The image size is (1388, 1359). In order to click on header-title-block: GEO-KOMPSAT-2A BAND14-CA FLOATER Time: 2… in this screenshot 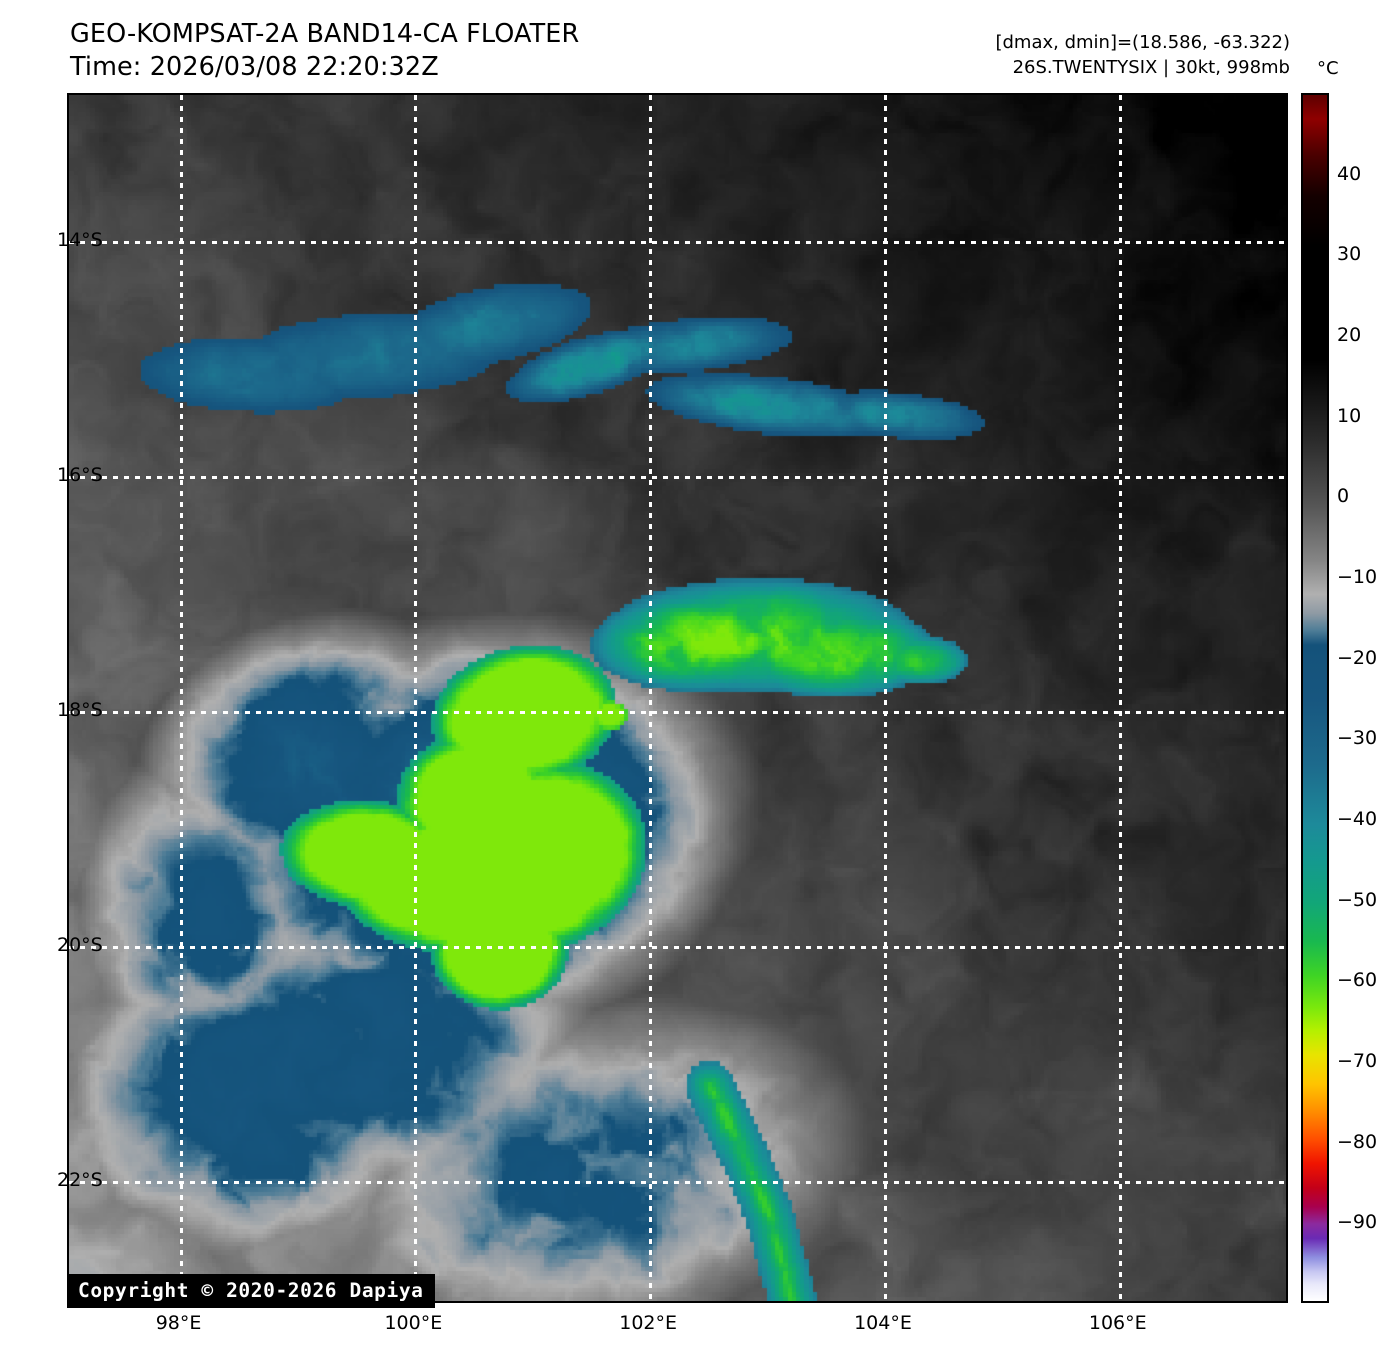, I will do `click(324, 51)`.